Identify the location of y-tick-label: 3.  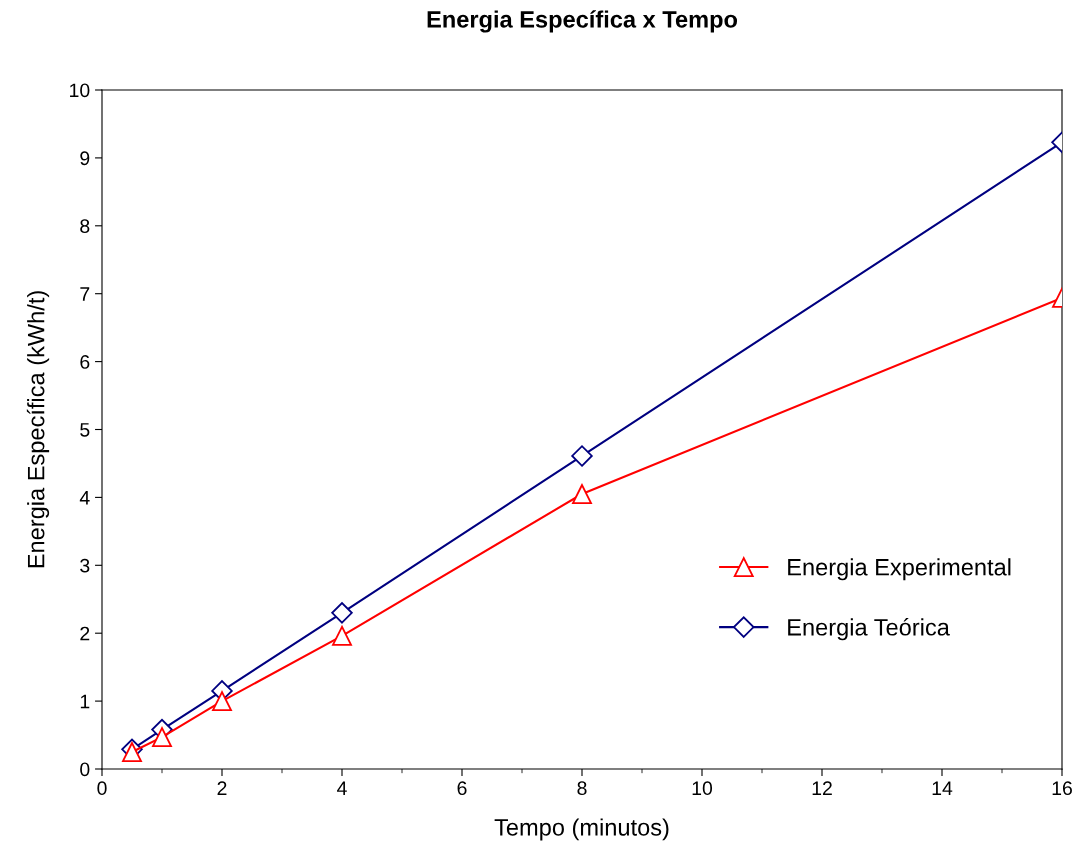
(85, 565).